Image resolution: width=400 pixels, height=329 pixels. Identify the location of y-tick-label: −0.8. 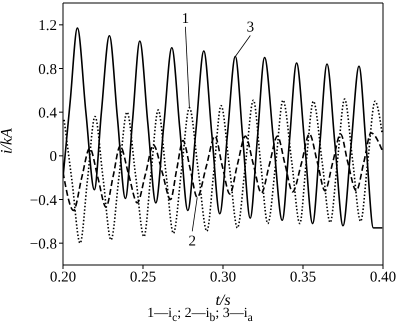
(43, 244).